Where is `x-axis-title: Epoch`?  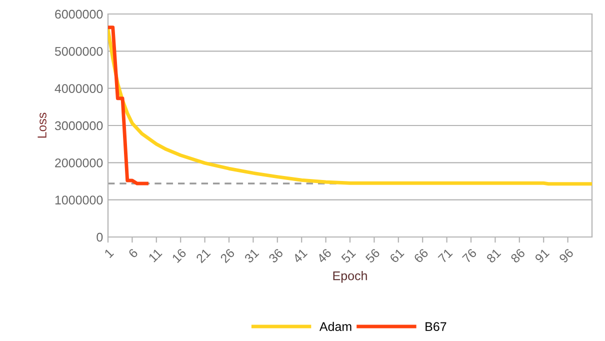 x-axis-title: Epoch is located at coordinates (350, 277).